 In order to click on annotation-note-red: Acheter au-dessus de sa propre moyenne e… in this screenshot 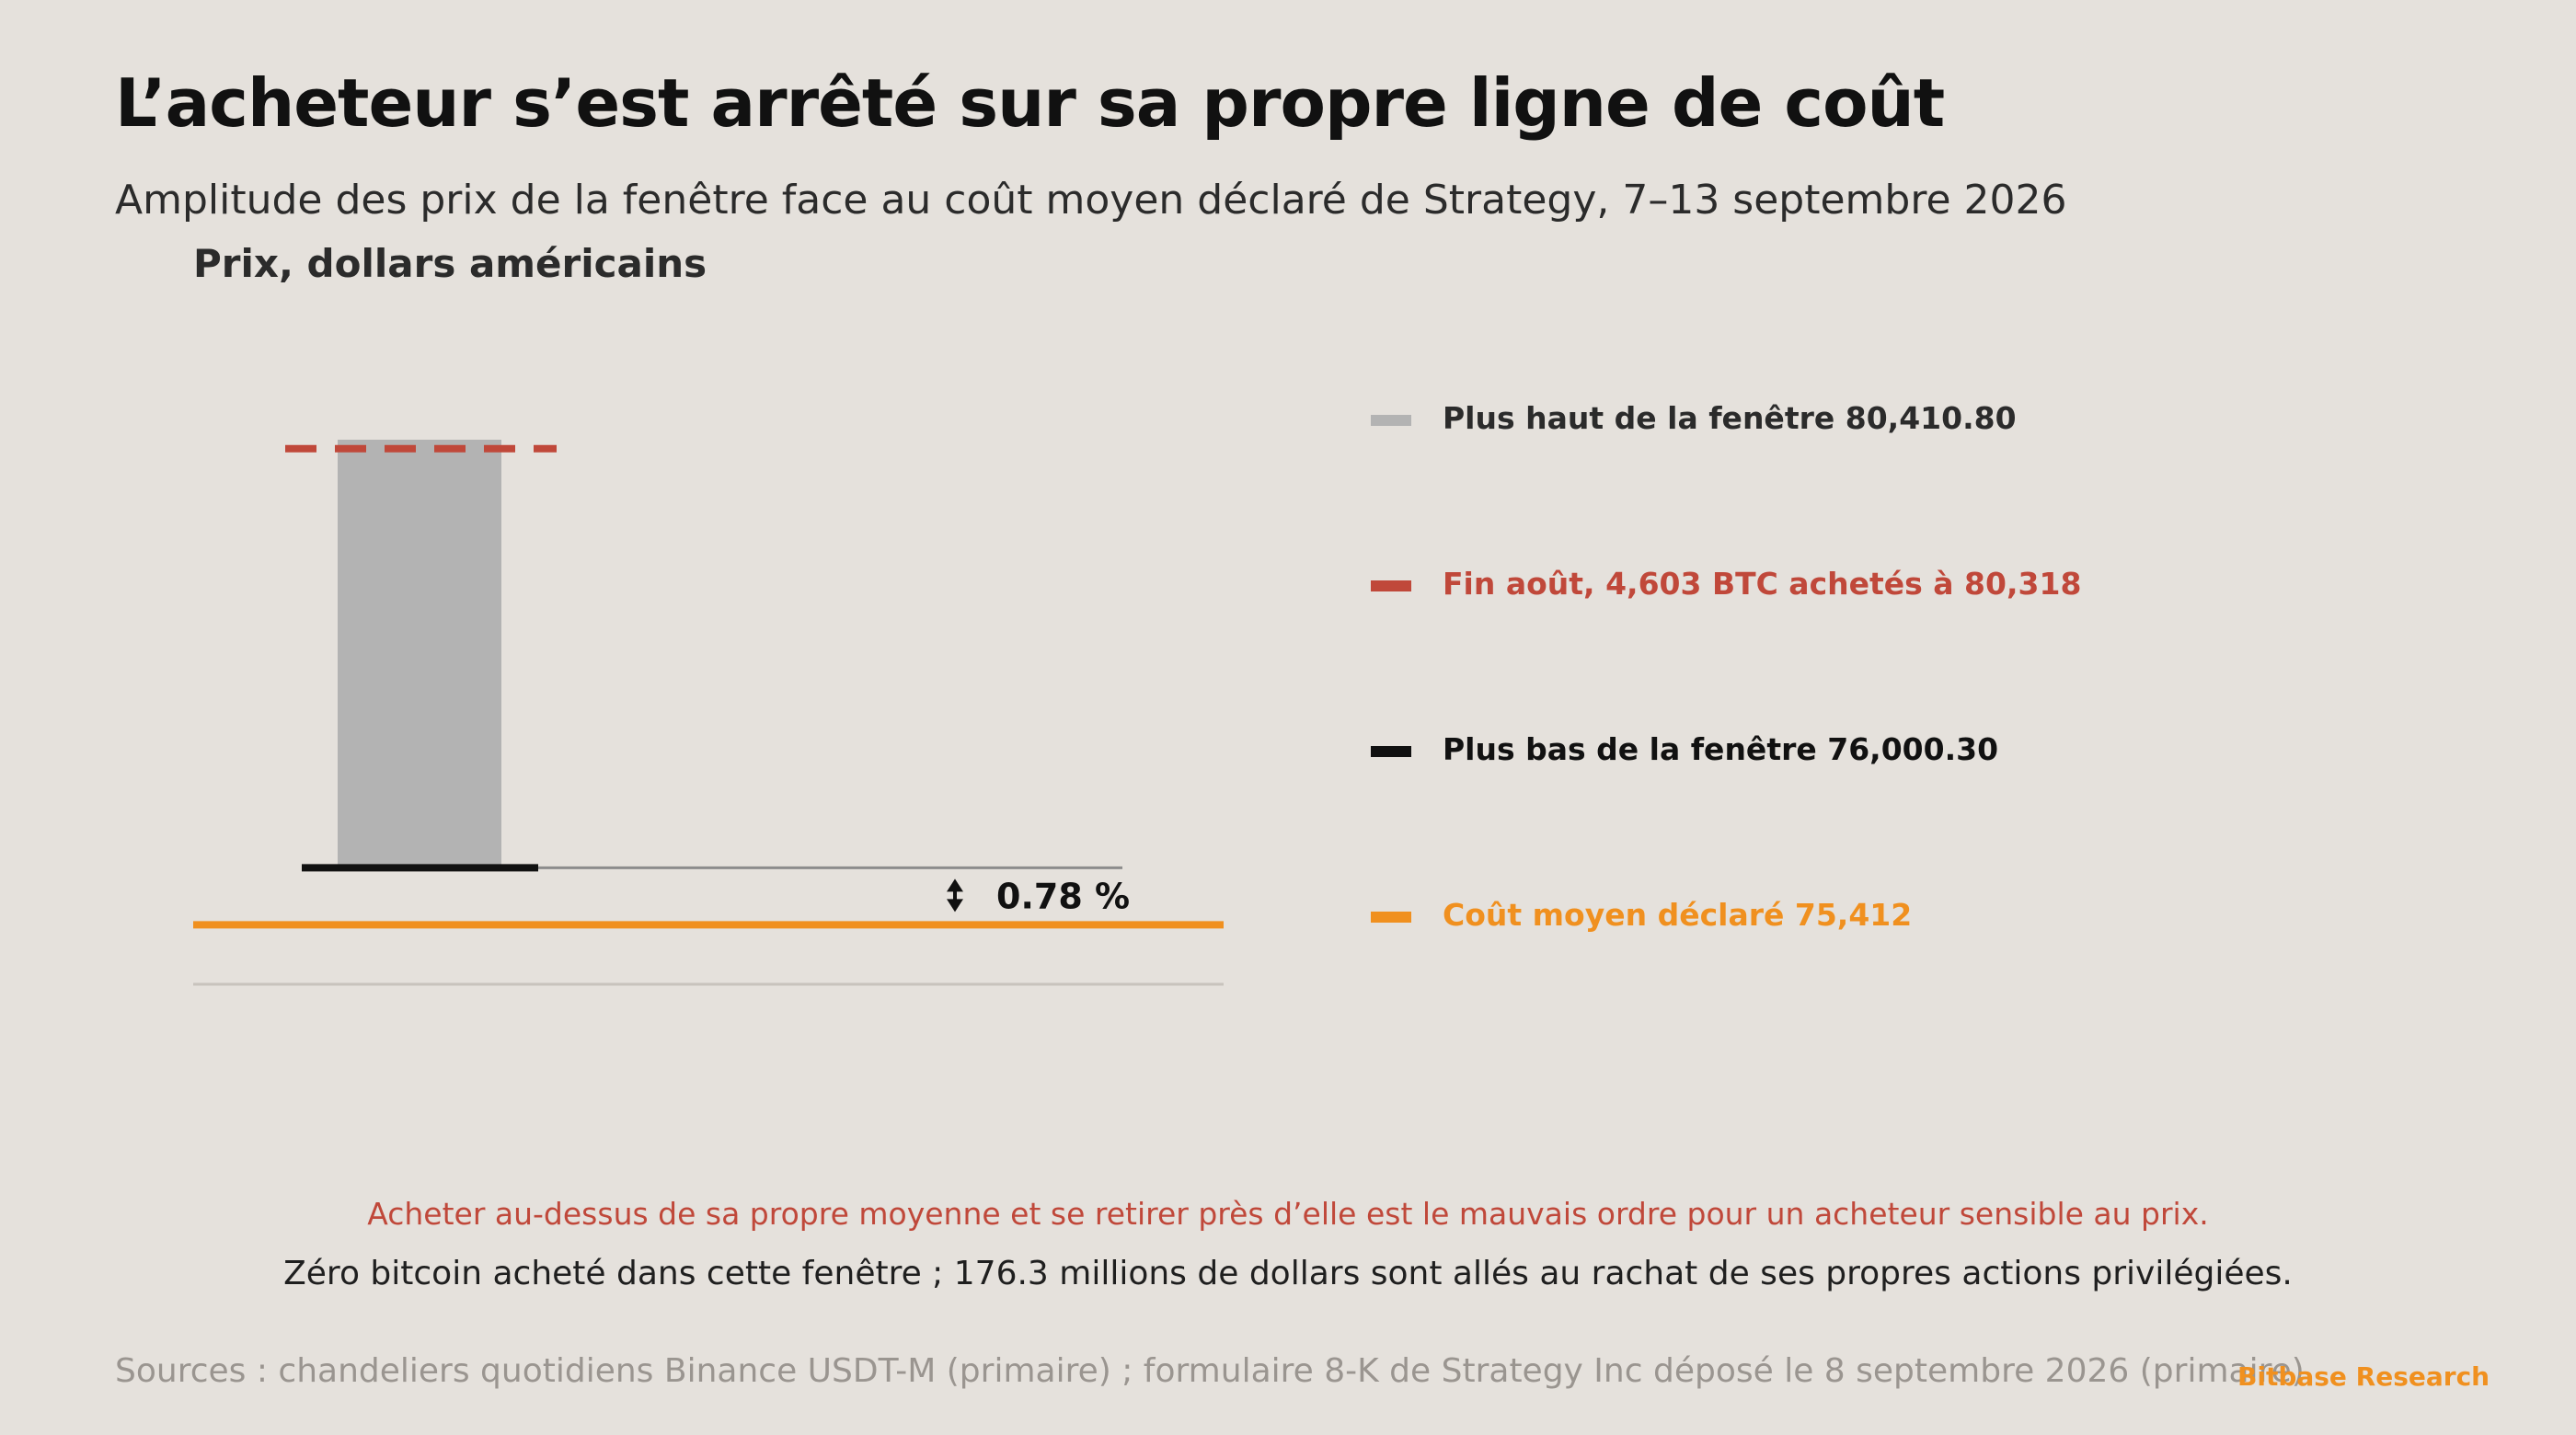, I will do `click(1288, 1214)`.